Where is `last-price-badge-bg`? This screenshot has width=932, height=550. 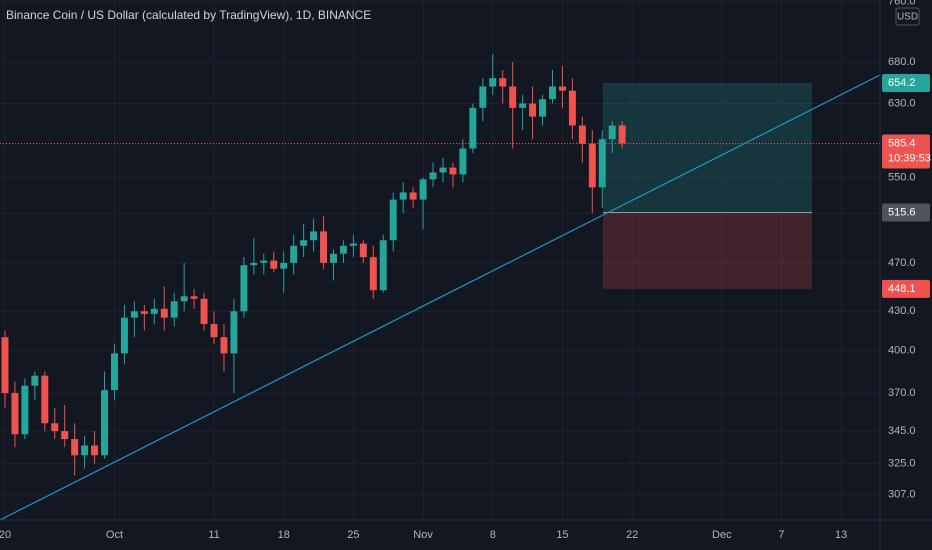
last-price-badge-bg is located at coordinates (906, 151).